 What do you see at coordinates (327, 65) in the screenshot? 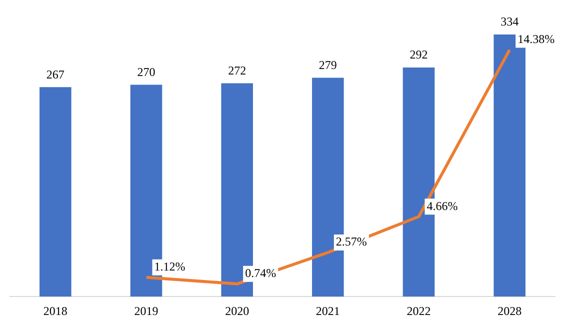
I see `data-label: 279` at bounding box center [327, 65].